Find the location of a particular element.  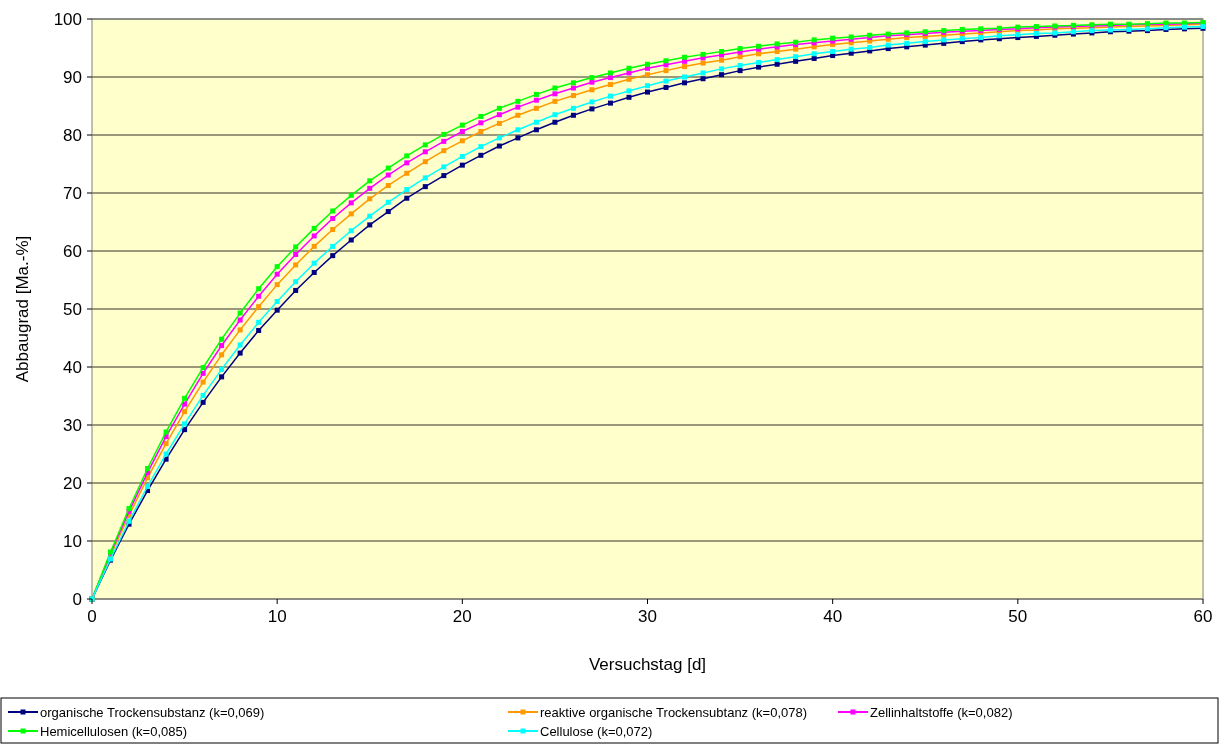

y-tick-label: 20 is located at coordinates (72, 483).